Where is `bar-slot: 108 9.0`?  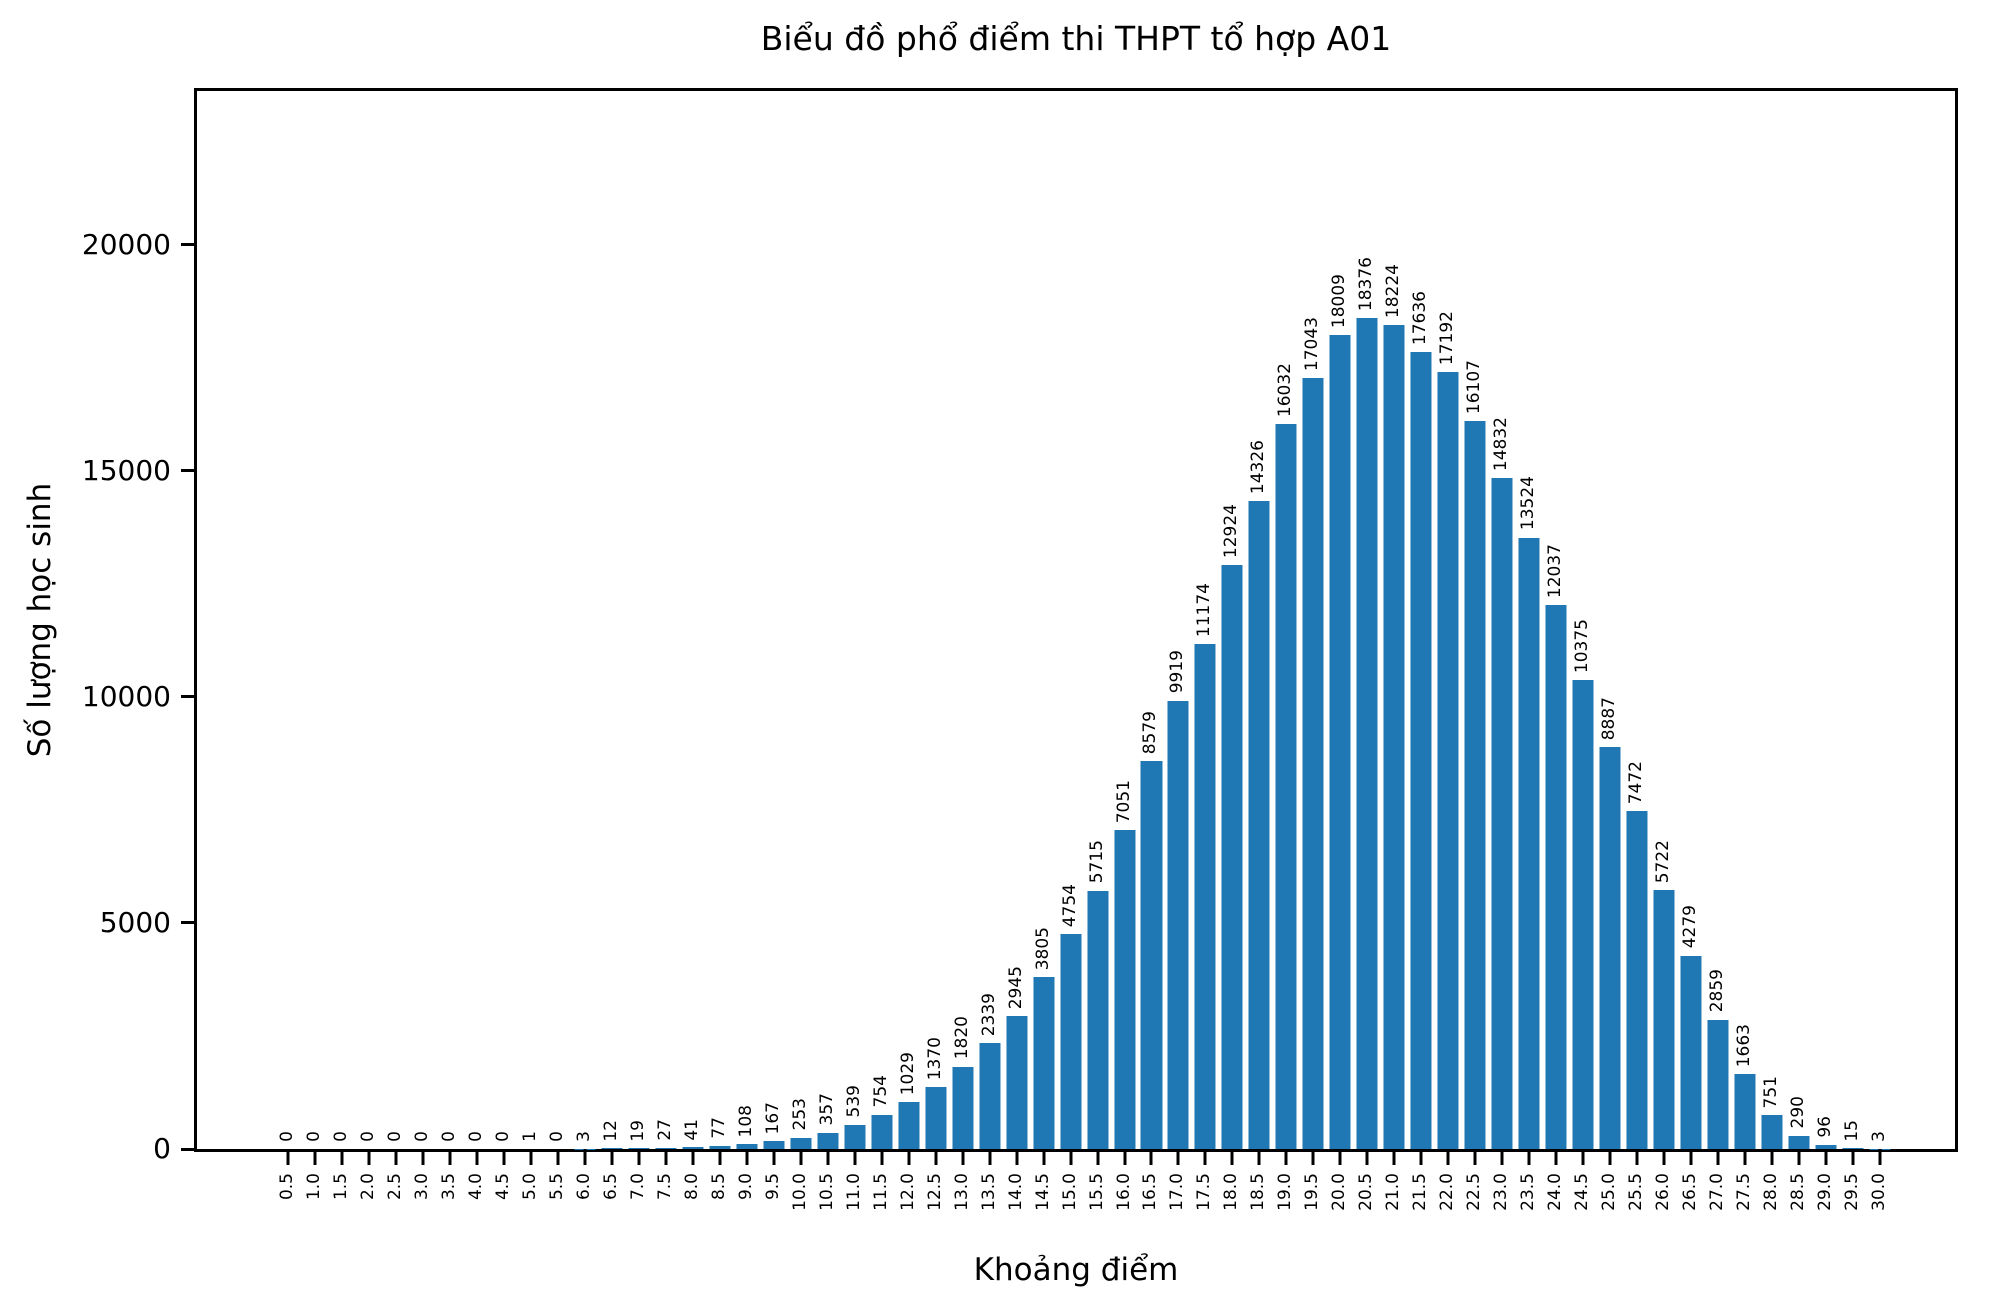 bar-slot: 108 9.0 is located at coordinates (746, 645).